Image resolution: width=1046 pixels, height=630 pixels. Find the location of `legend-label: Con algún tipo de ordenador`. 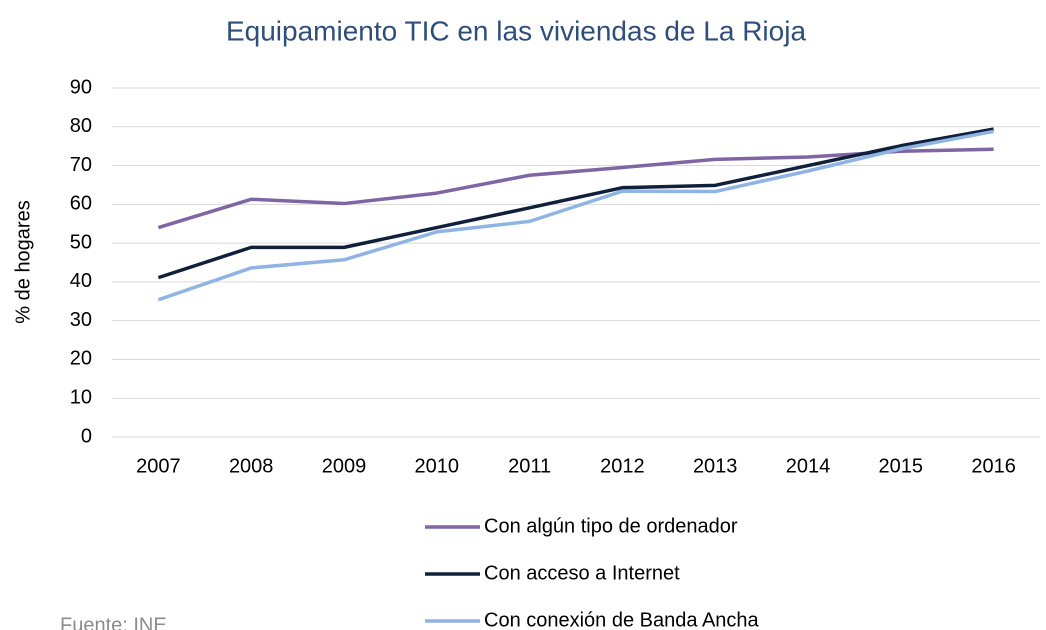

legend-label: Con algún tipo de ordenador is located at coordinates (611, 526).